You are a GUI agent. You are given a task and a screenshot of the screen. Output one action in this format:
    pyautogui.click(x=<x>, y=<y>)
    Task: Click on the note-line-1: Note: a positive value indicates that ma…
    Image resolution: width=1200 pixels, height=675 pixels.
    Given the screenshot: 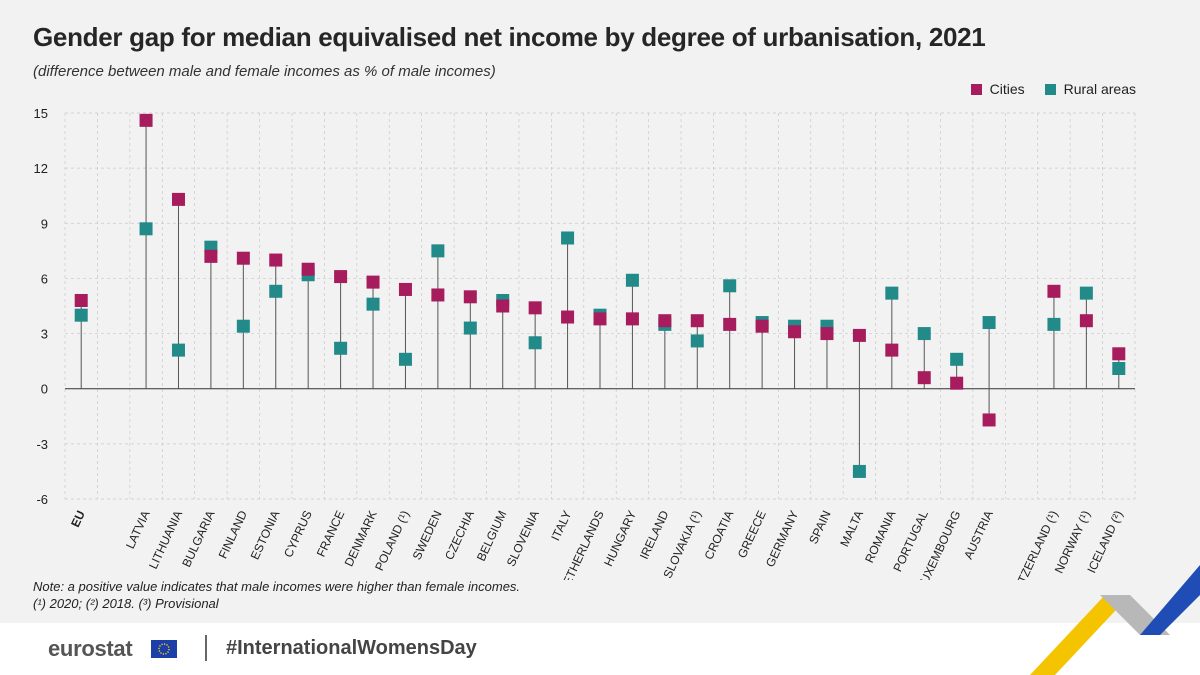 What is the action you would take?
    pyautogui.click(x=277, y=586)
    